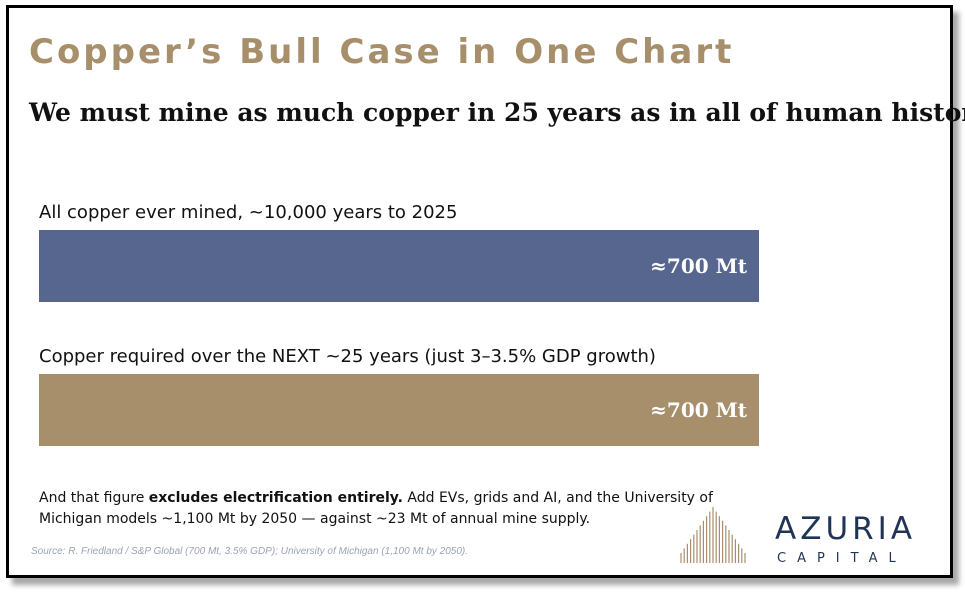  What do you see at coordinates (275, 498) in the screenshot?
I see `note-bold: excludes electrification entirely.` at bounding box center [275, 498].